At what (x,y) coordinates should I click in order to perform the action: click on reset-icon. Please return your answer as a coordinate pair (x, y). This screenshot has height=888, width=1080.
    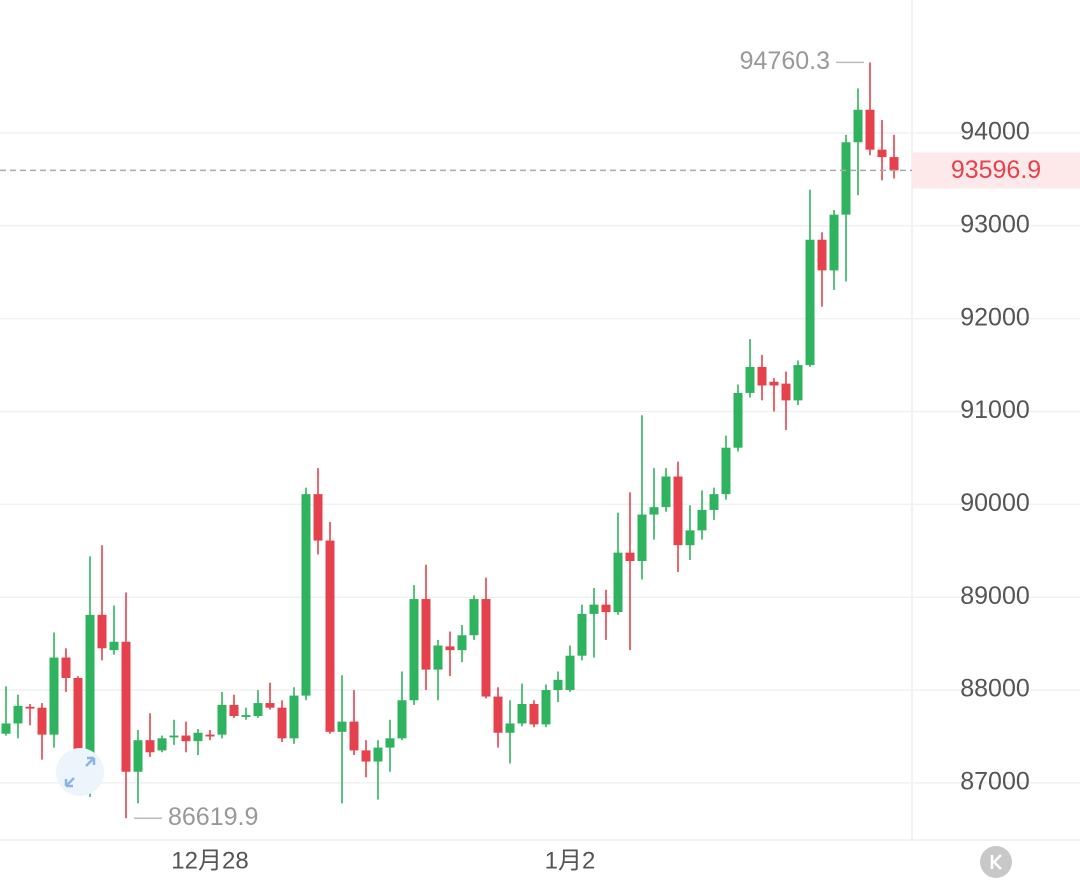
    Looking at the image, I should click on (80, 772).